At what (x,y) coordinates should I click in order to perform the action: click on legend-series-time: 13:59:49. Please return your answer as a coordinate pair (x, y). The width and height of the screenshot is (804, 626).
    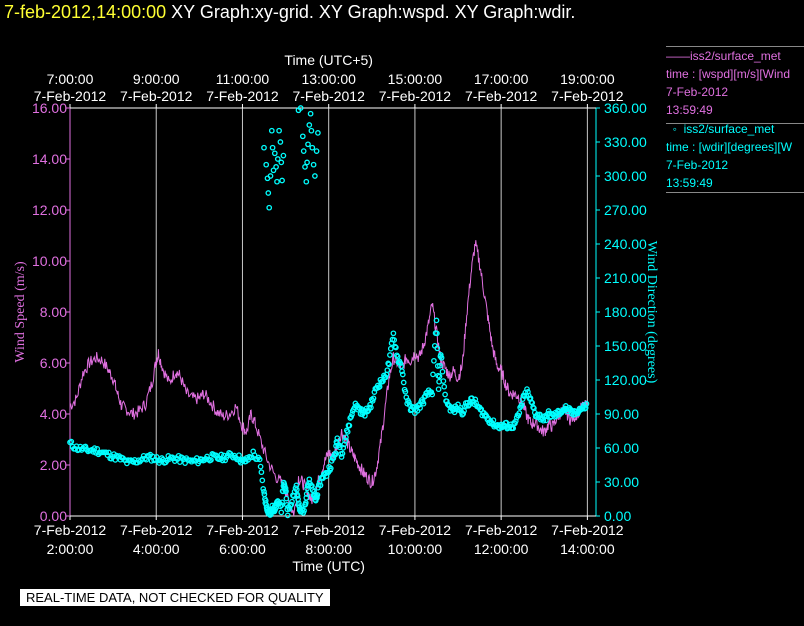
    Looking at the image, I should click on (689, 110).